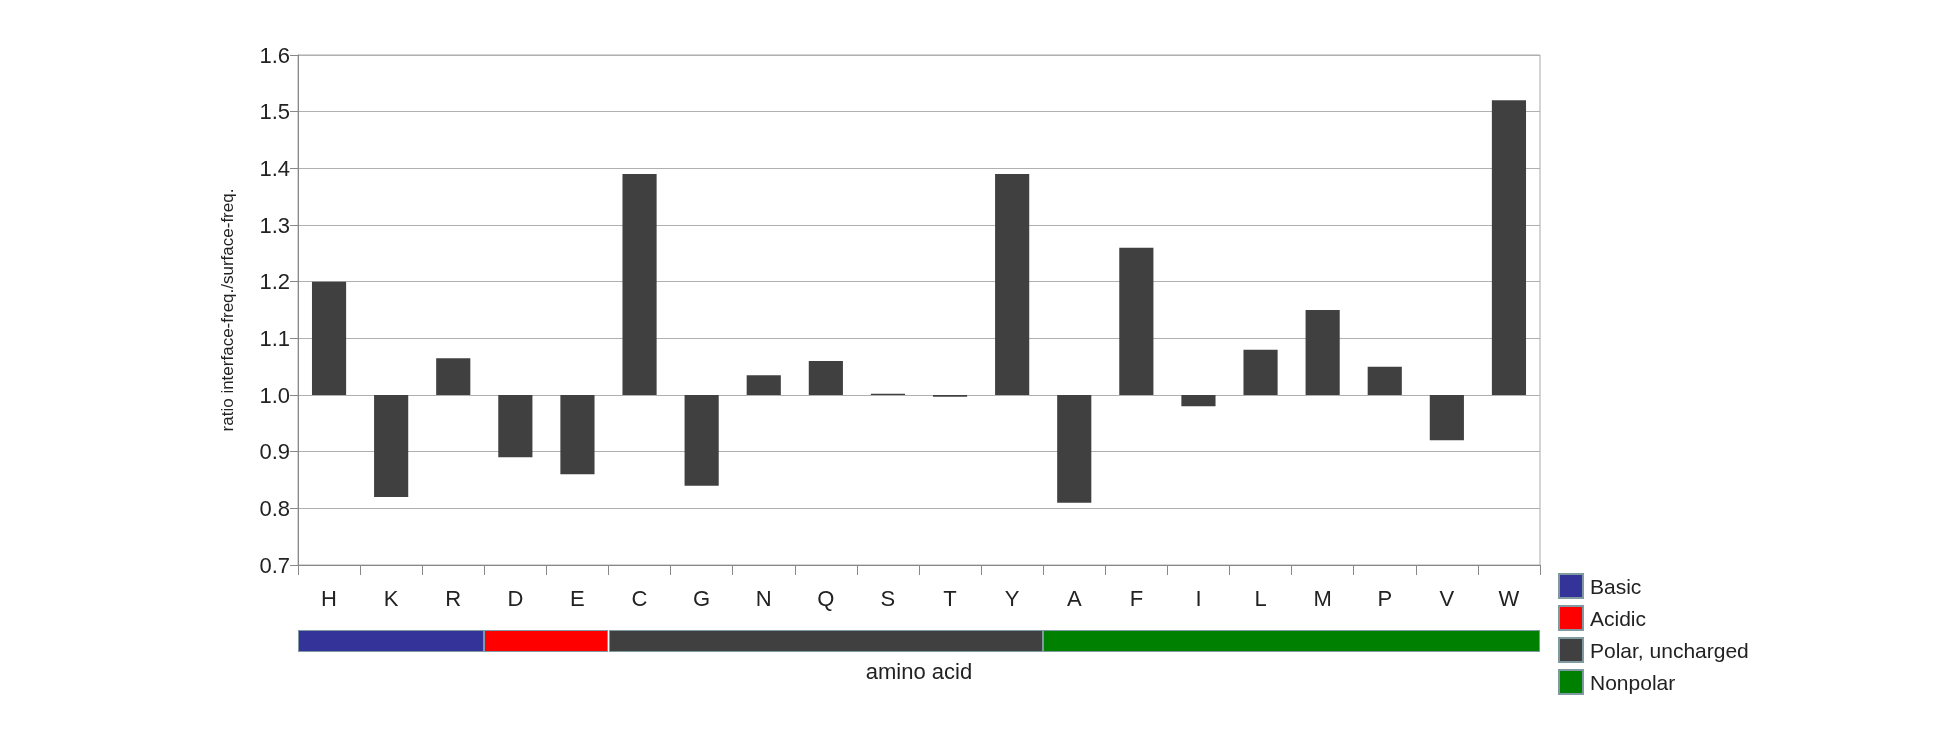 This screenshot has height=740, width=1934. I want to click on x-tick-label: Q, so click(826, 598).